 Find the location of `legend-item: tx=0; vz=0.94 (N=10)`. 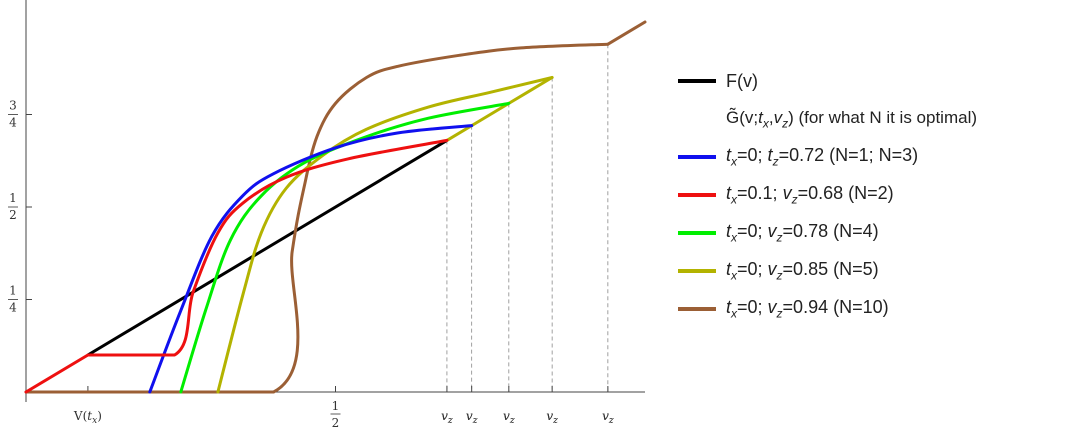

legend-item: tx=0; vz=0.94 (N=10) is located at coordinates (881, 309).